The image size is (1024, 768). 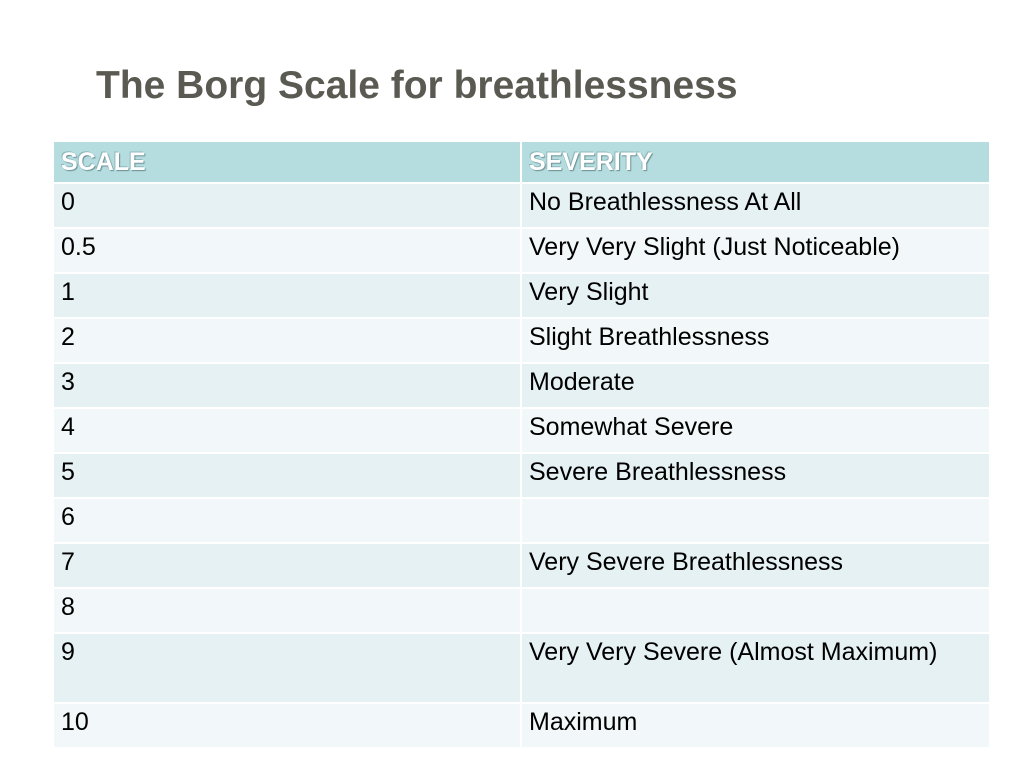 I want to click on severity-cell: Somewhat Severe, so click(x=755, y=430).